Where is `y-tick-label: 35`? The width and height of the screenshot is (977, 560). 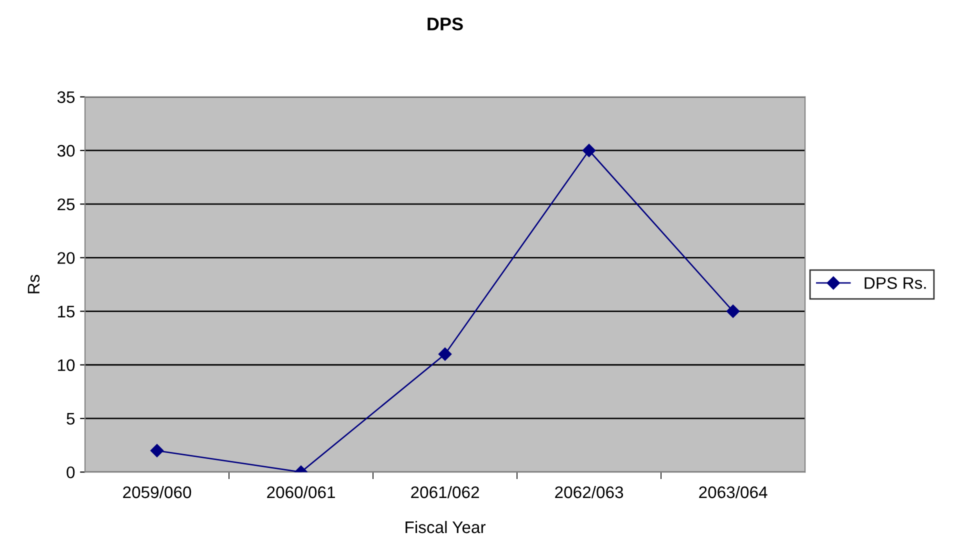
y-tick-label: 35 is located at coordinates (66, 97).